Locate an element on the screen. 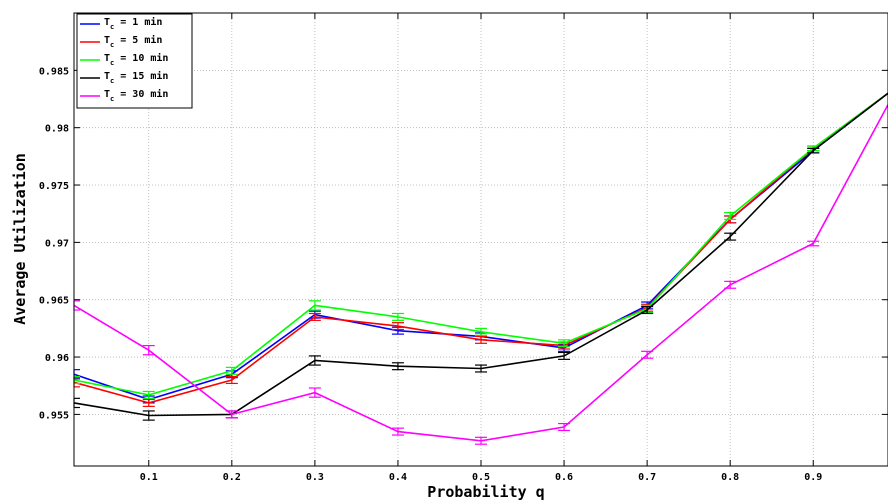 This screenshot has width=888, height=502. legend-item: Tc = 5 min is located at coordinates (121, 41).